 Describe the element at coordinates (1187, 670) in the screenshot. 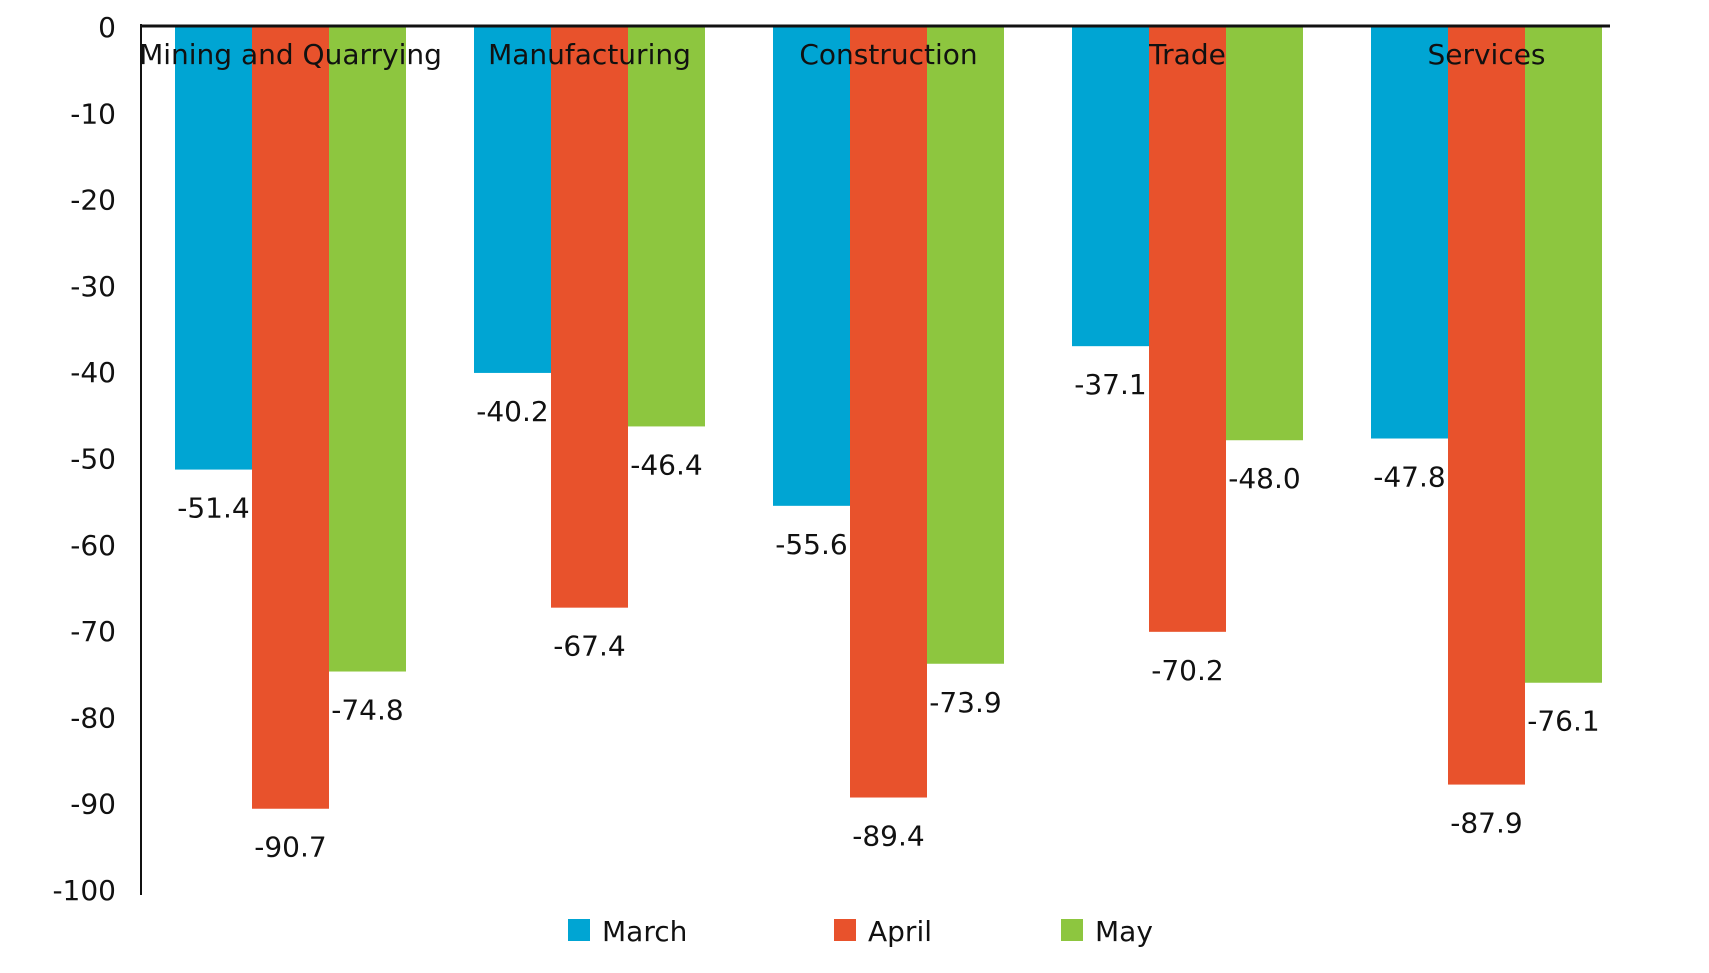

I see `data-label-april-4: -70.2` at that location.